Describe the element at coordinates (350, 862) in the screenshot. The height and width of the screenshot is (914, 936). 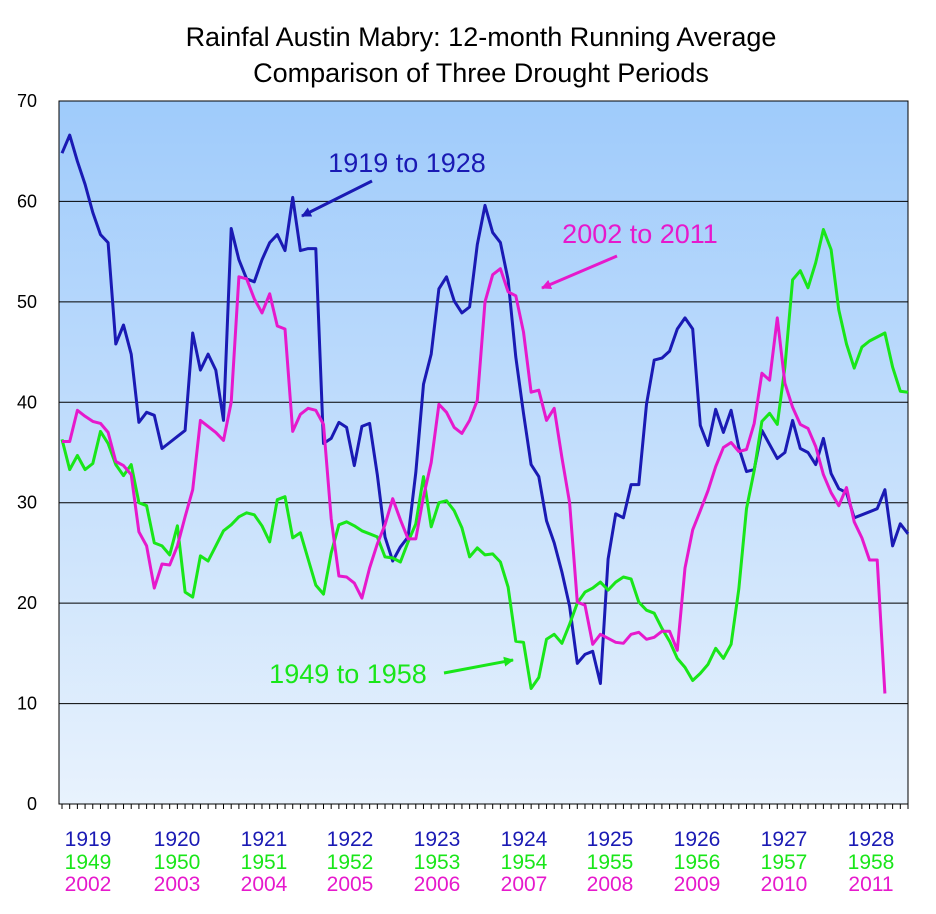
I see `x-tick-label: 1952` at that location.